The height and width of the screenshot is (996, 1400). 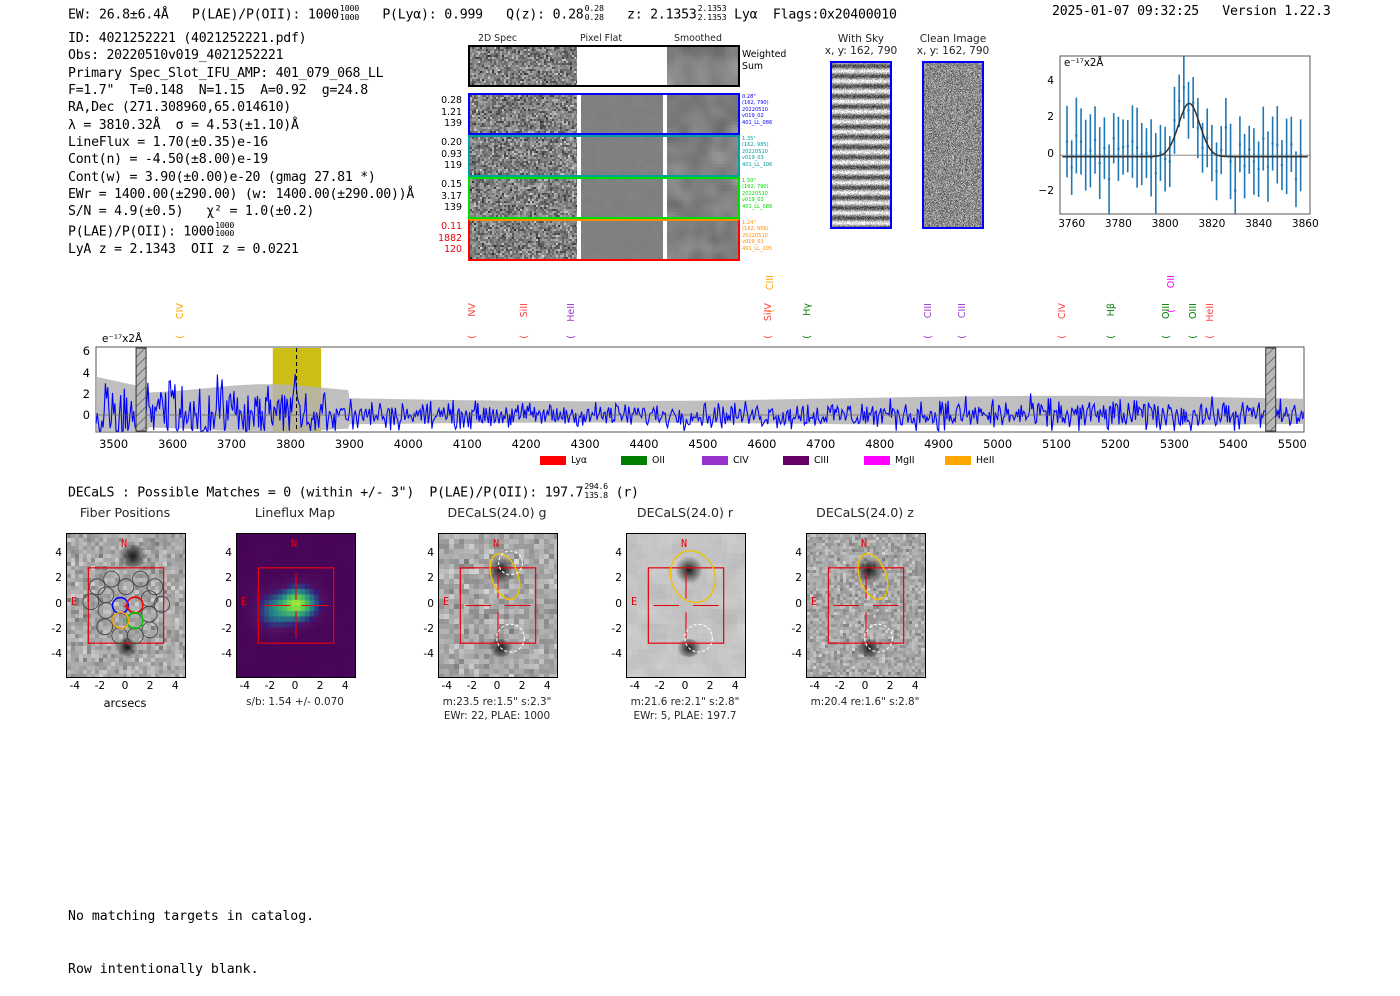 I want to click on version-label: Version 1.22.3, so click(x=1276, y=11).